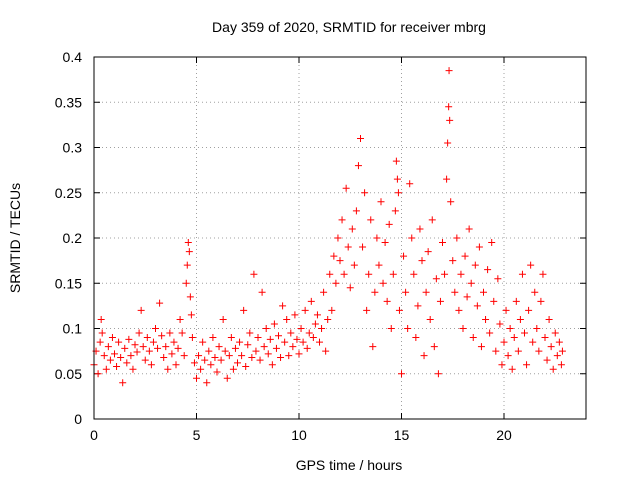 This screenshot has height=480, width=640. Describe the element at coordinates (73, 57) in the screenshot. I see `y-tick-label: 0.4` at that location.